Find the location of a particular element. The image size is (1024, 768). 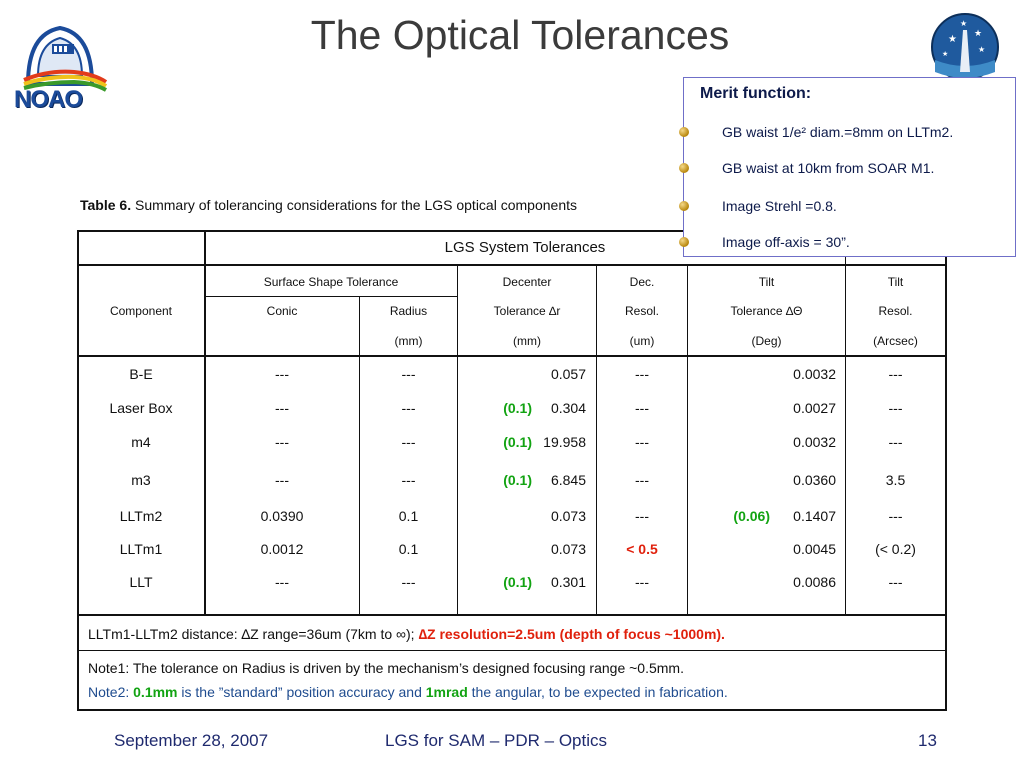

cell-tilt_resol: (< 0.2) is located at coordinates (895, 549).